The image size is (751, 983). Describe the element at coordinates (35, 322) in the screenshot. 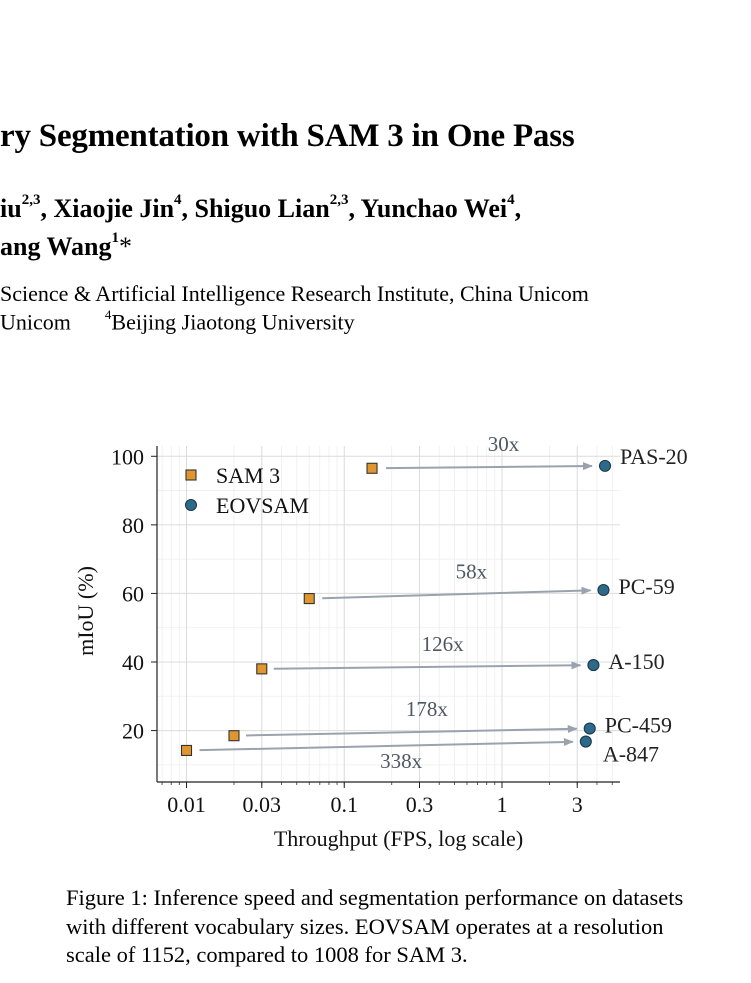

I see `affiliation-text: Unicom` at that location.